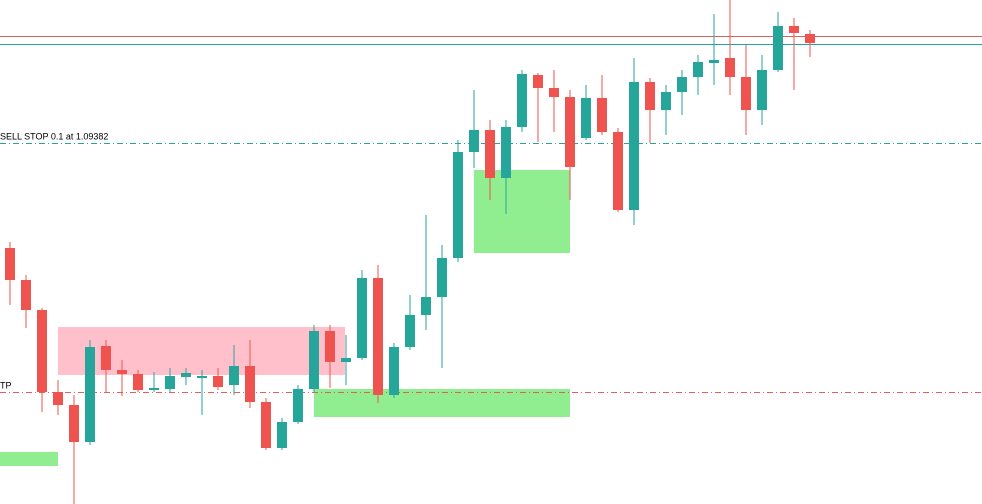 The image size is (982, 504). Describe the element at coordinates (6, 386) in the screenshot. I see `level-label: TP` at that location.